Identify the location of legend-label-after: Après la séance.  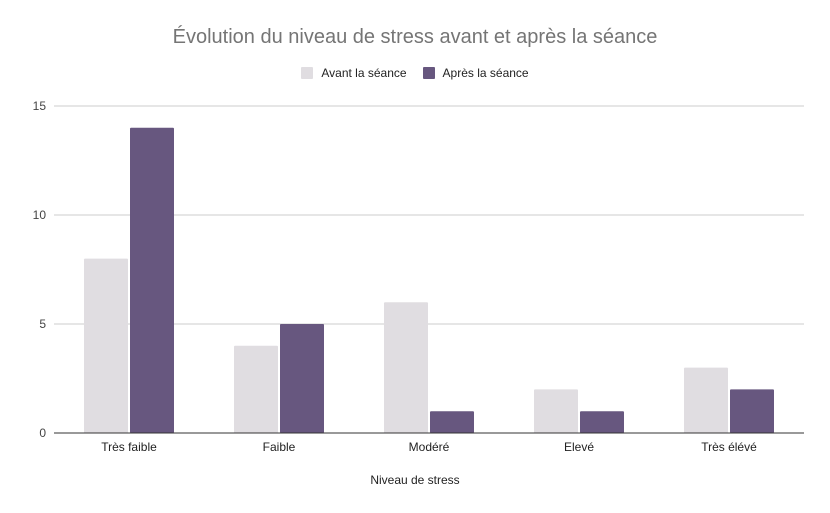
(485, 73).